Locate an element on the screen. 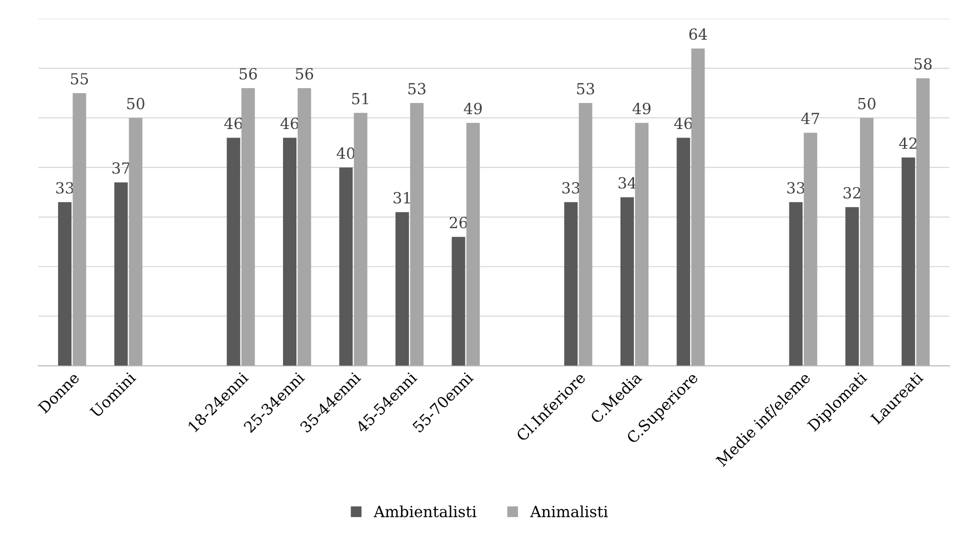 The height and width of the screenshot is (534, 959). data-label: 55 is located at coordinates (79, 79).